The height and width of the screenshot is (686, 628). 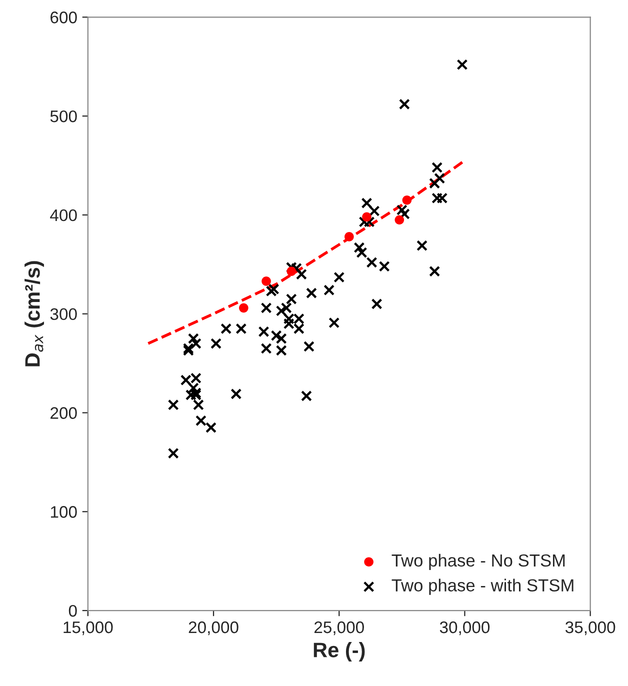 What do you see at coordinates (34, 313) in the screenshot?
I see `y-axis-title: D$_{ax}$ (cm²/s)` at bounding box center [34, 313].